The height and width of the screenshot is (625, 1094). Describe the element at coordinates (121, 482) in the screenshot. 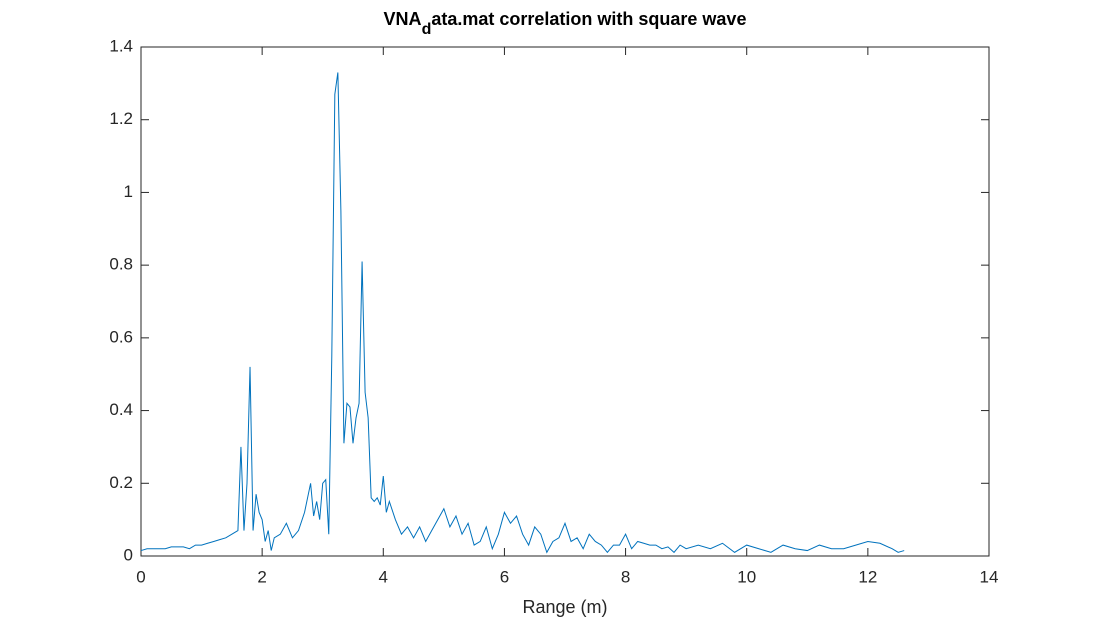

I see `y-tick-label: 0.2` at that location.